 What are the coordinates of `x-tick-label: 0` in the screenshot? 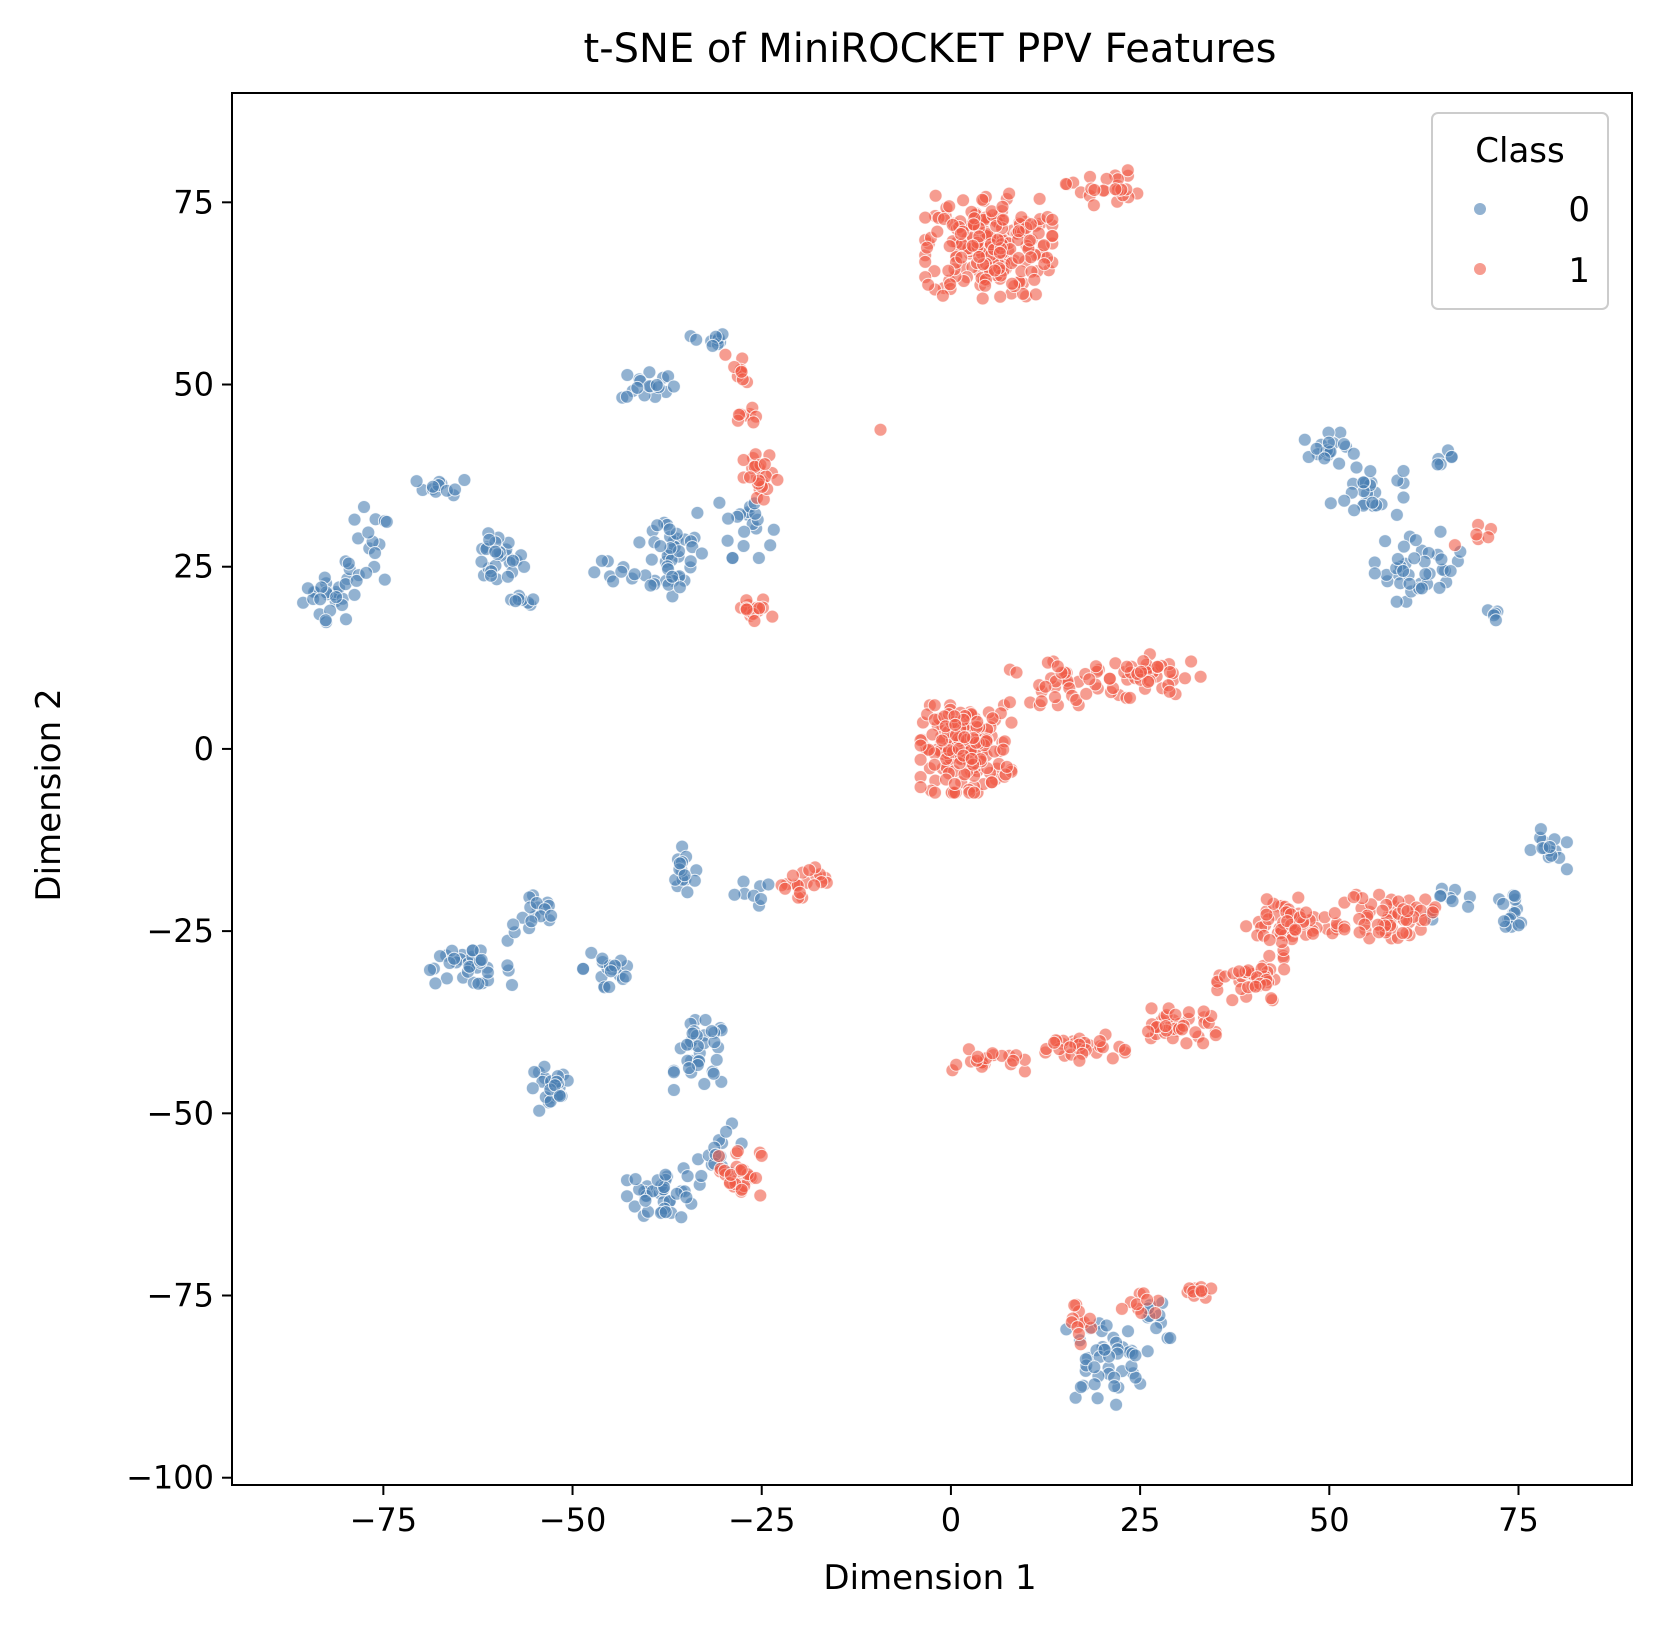 It's located at (951, 1520).